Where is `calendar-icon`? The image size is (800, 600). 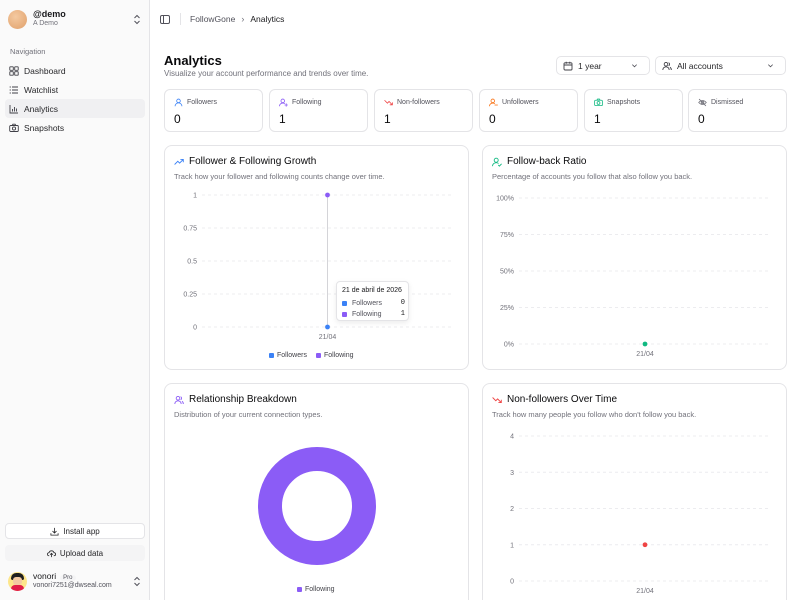 calendar-icon is located at coordinates (568, 65).